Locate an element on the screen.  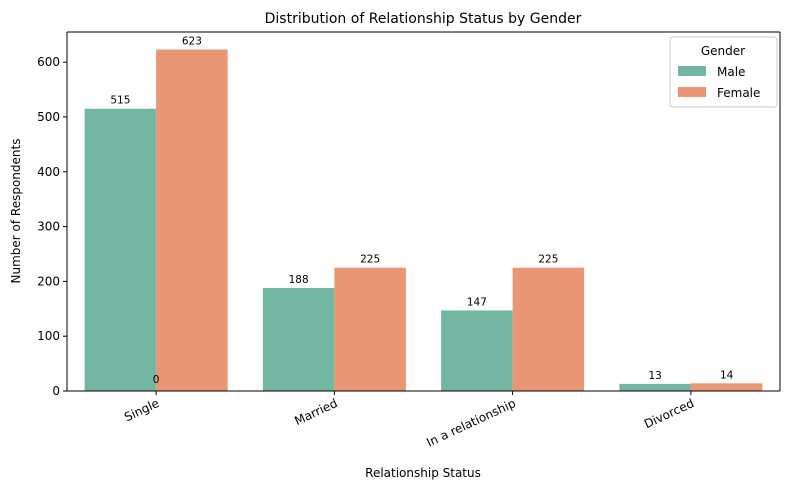
x-tick-label: Married is located at coordinates (315, 412).